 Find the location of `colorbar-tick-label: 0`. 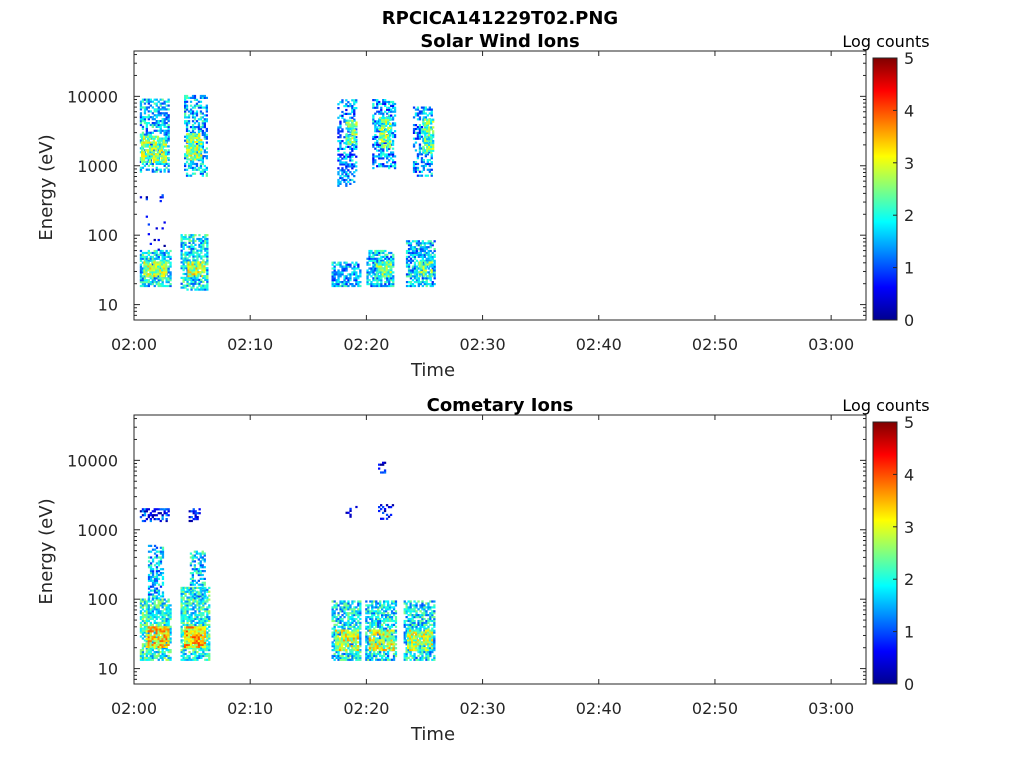

colorbar-tick-label: 0 is located at coordinates (909, 320).